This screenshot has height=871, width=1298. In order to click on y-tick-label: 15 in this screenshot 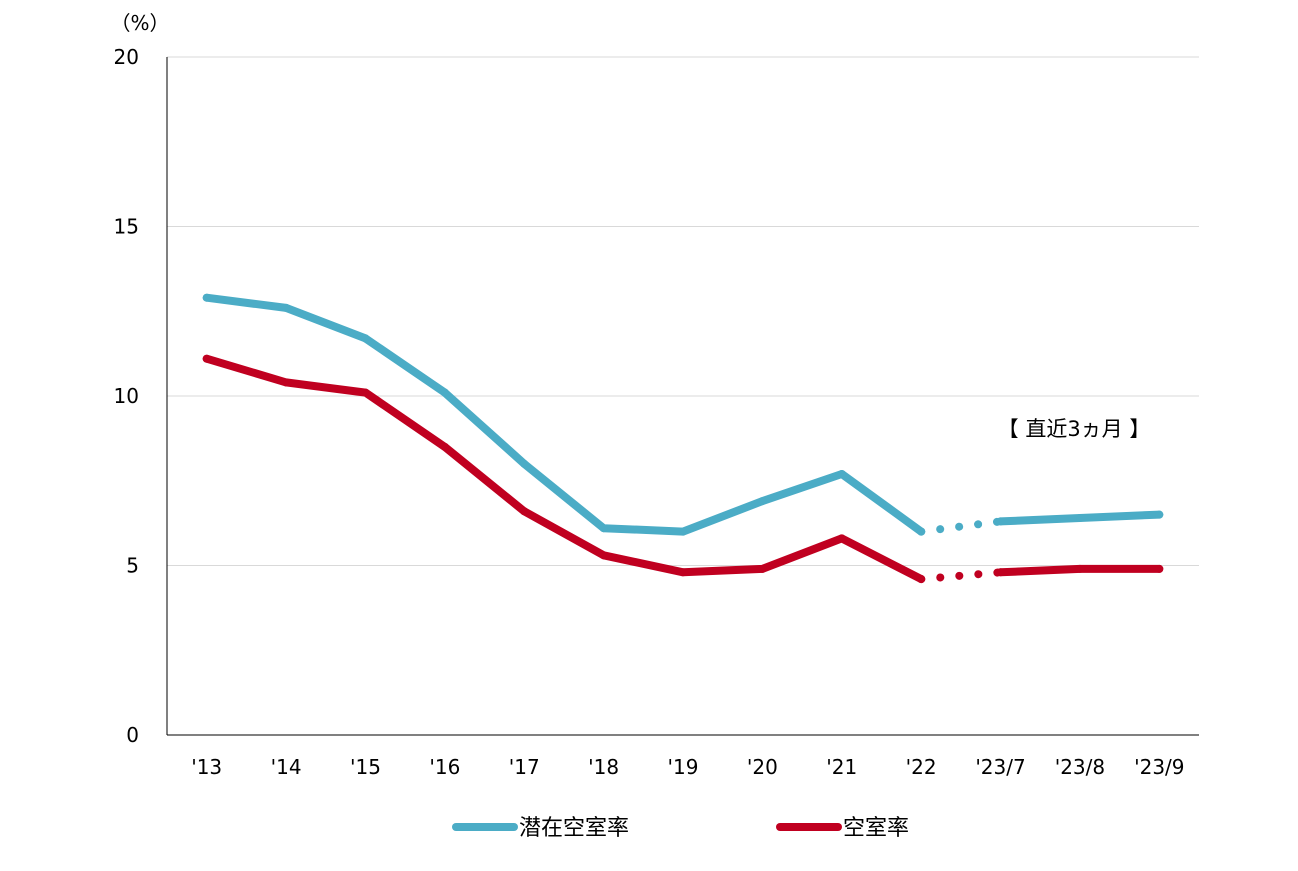, I will do `click(126, 227)`.